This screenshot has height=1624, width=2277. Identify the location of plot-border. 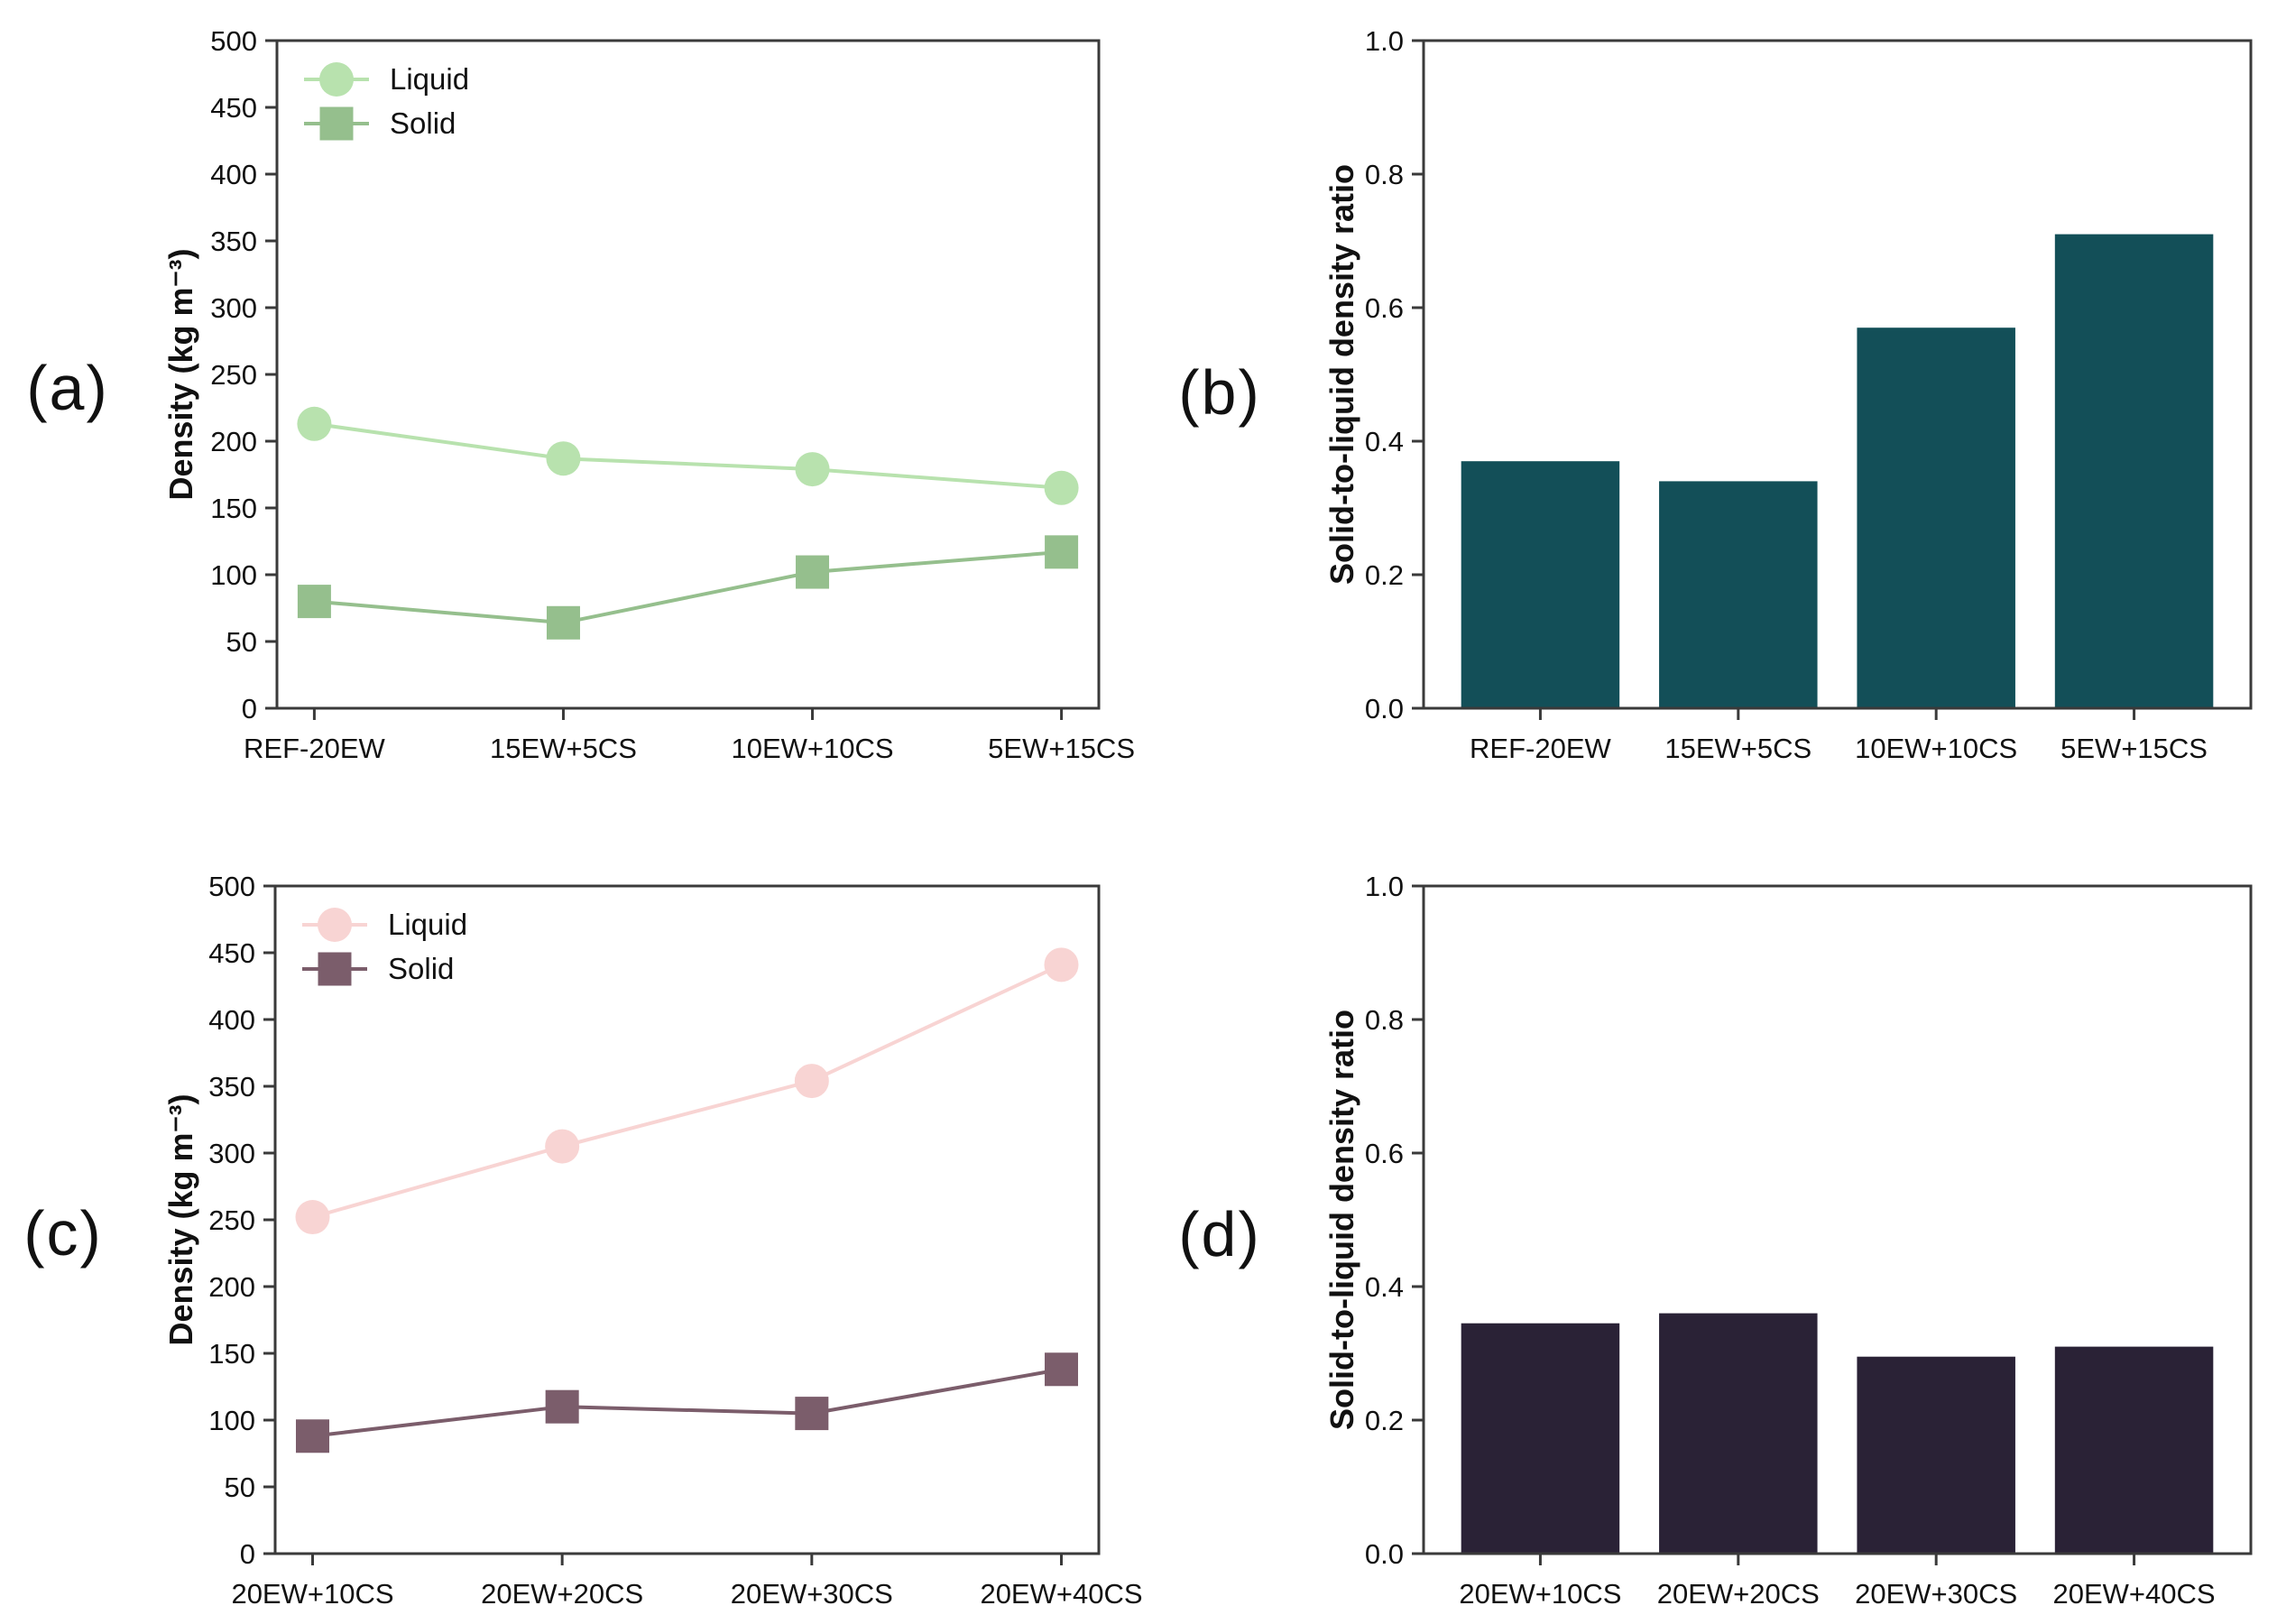
(688, 375).